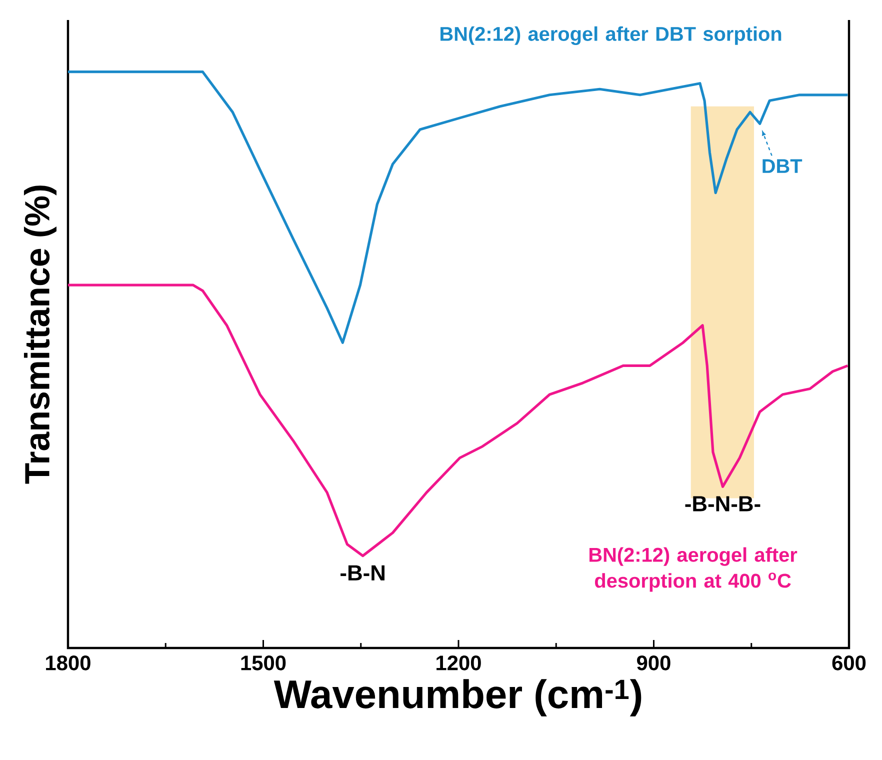 The height and width of the screenshot is (760, 882). Describe the element at coordinates (849, 663) in the screenshot. I see `x-tick-label: 600` at that location.